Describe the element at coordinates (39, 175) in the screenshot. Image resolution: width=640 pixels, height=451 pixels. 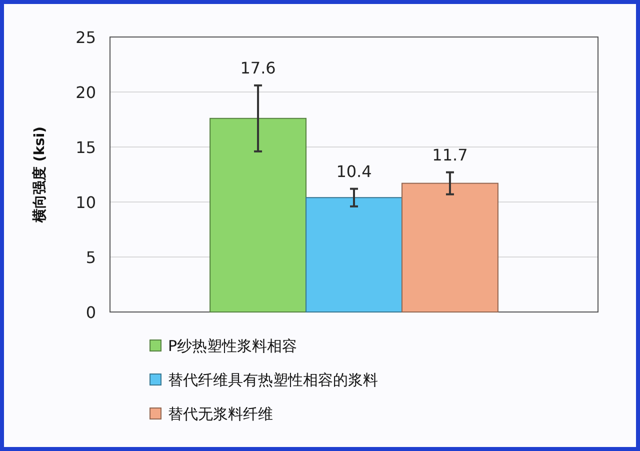
I see `y-axis-title: 横向强度 (ksi)` at that location.